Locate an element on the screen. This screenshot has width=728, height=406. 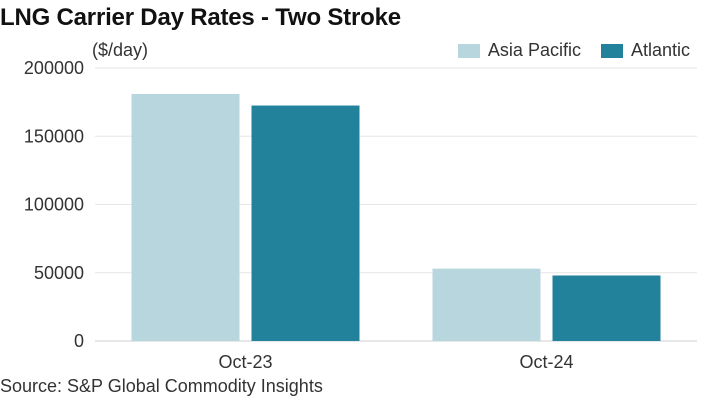
legend-item-asia-pacific: Asia Pacific is located at coordinates (519, 50).